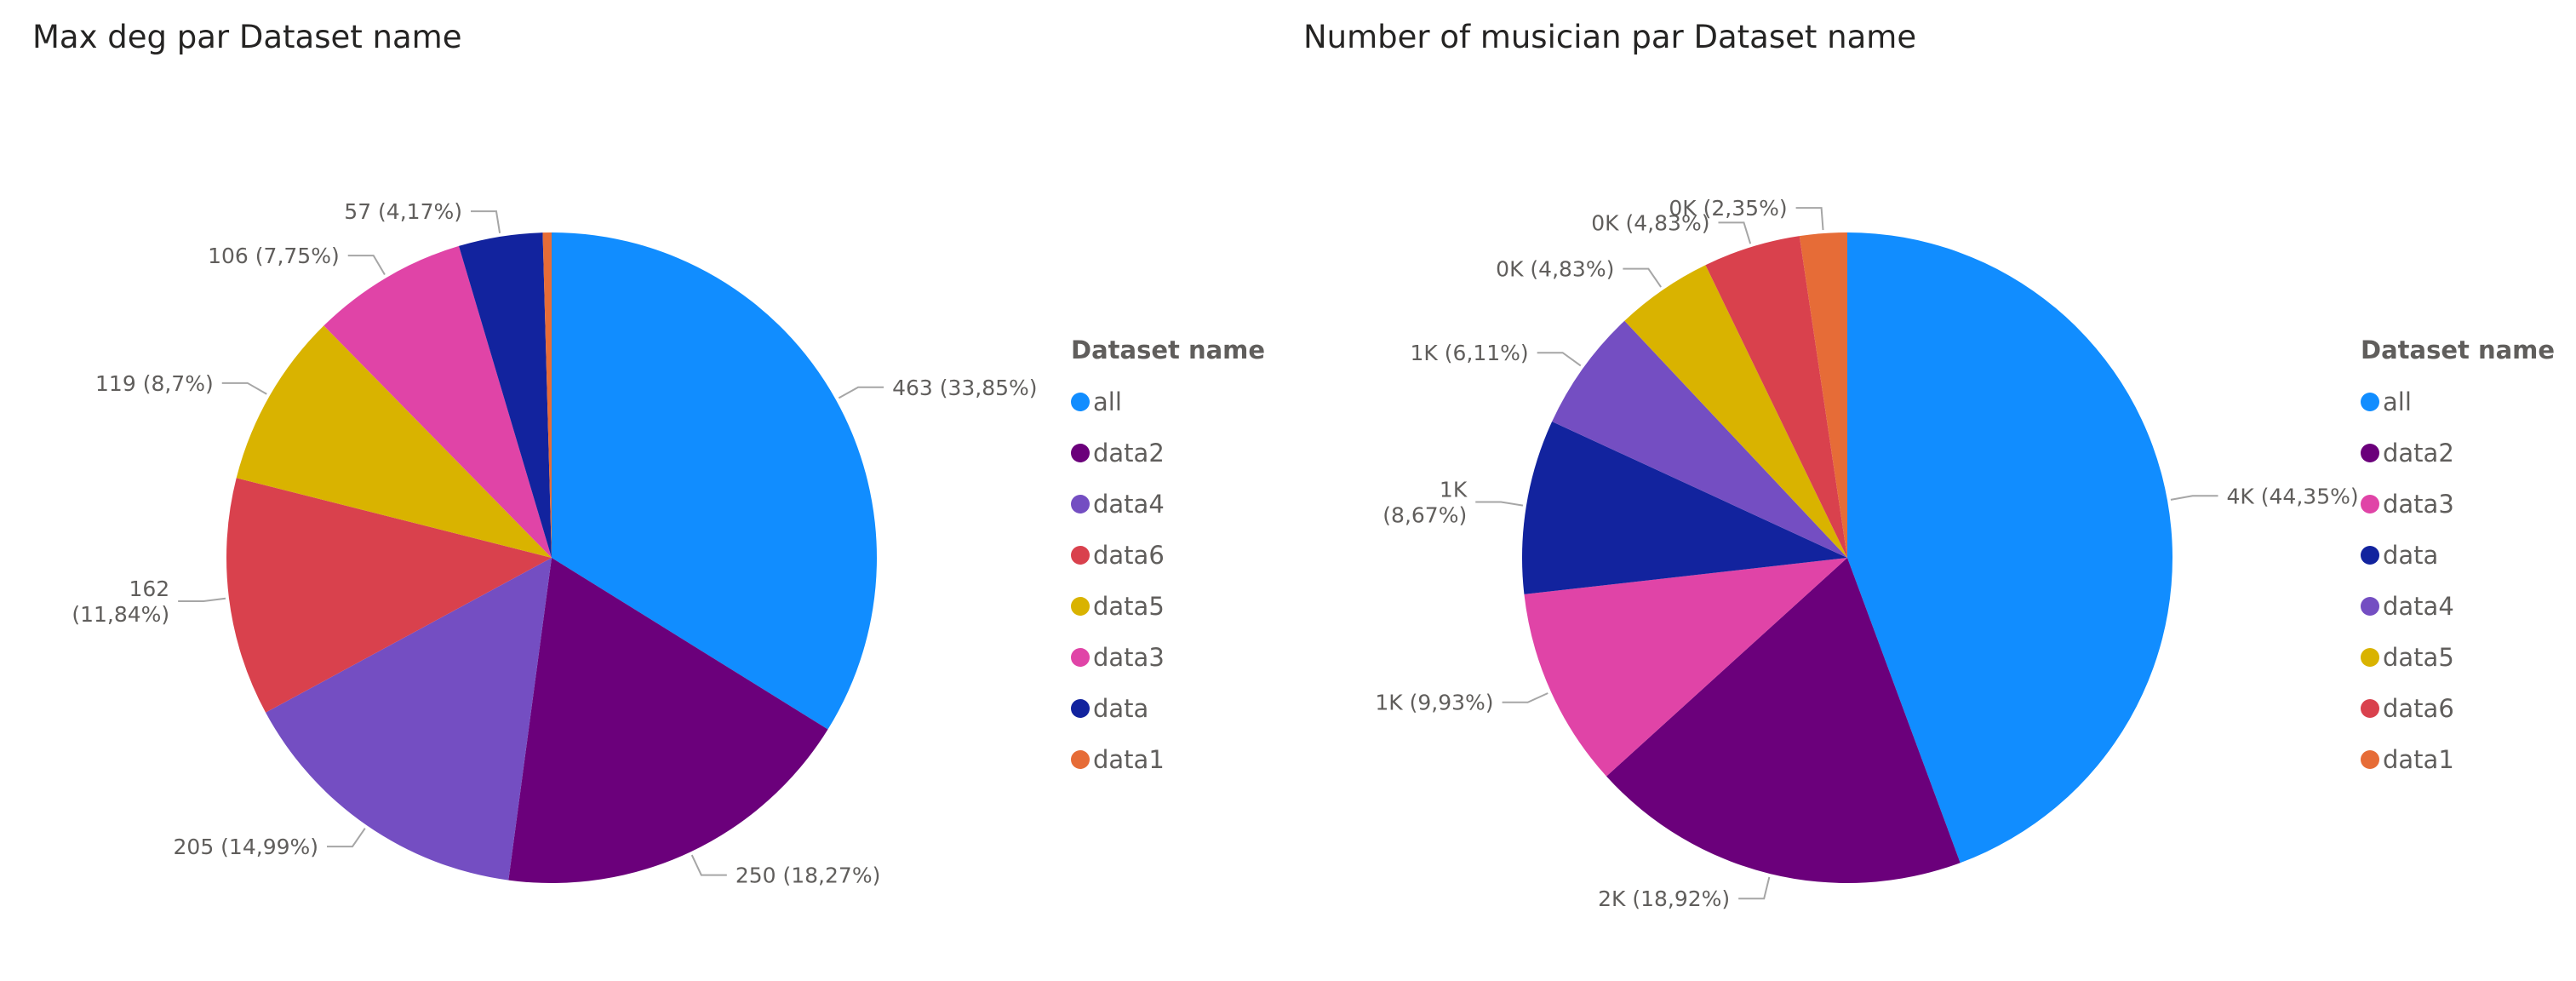  Describe the element at coordinates (1129, 607) in the screenshot. I see `legend-label: data5` at that location.